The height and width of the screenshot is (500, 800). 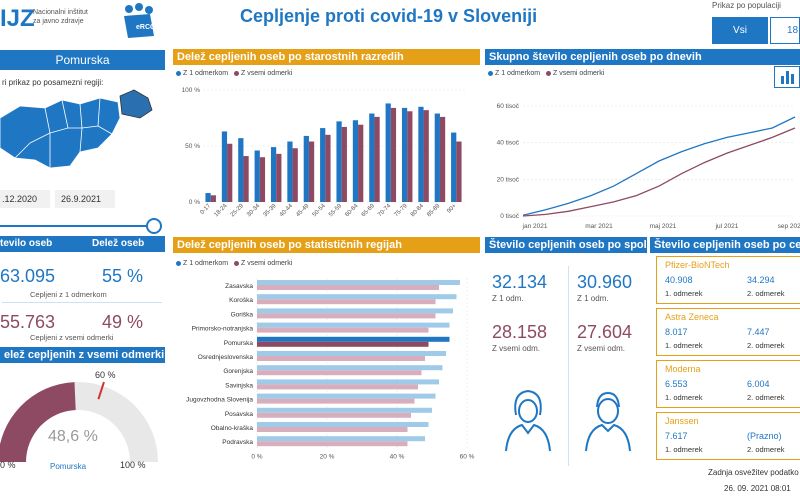 I want to click on region-x-tick: 40 %, so click(x=397, y=456).